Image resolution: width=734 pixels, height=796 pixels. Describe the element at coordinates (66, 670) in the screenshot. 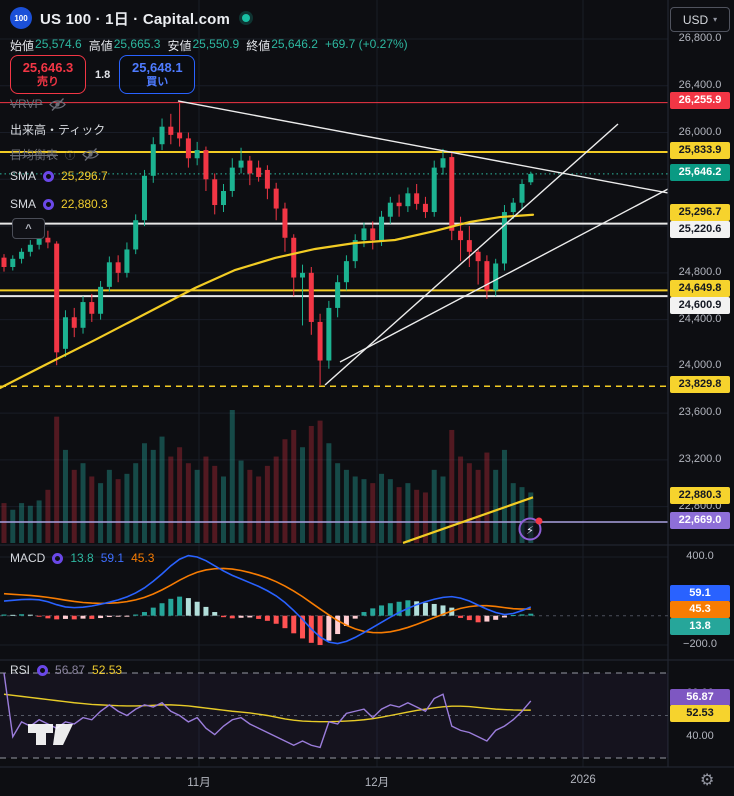

I see `legend-item-rsi: RSI 56.87 52.53` at that location.